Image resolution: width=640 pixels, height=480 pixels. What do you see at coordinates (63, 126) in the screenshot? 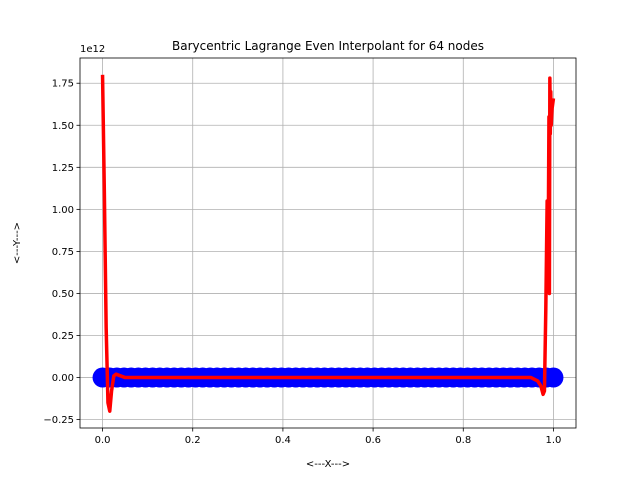
I see `y-tick-label: 1.50` at bounding box center [63, 126].